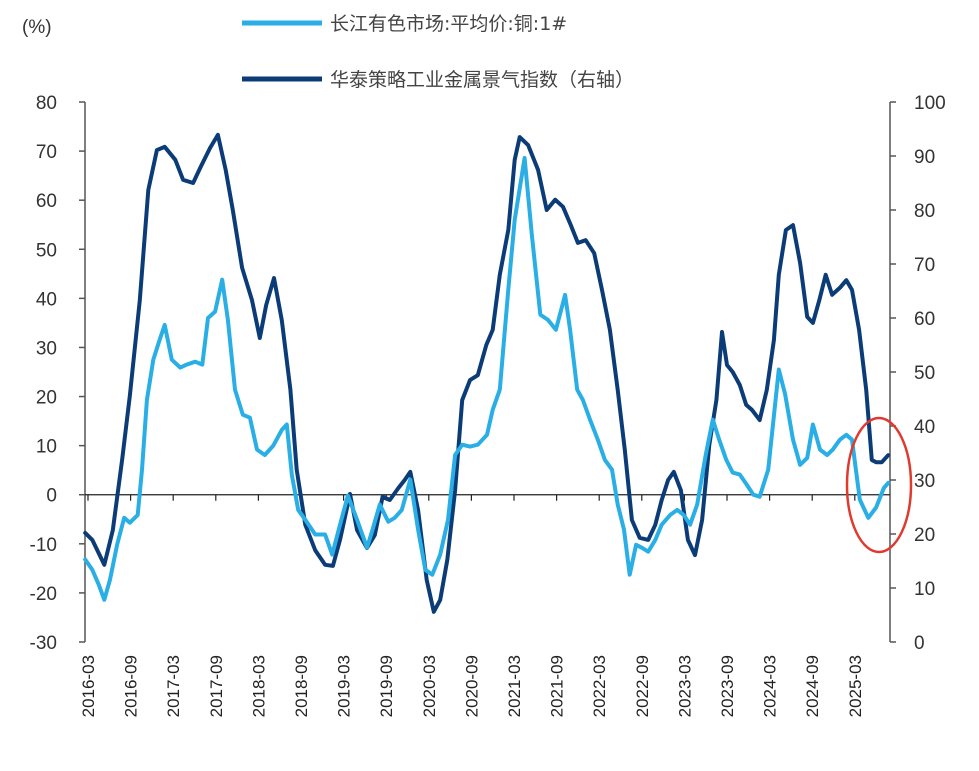 Image resolution: width=979 pixels, height=771 pixels. What do you see at coordinates (131, 686) in the screenshot?
I see `x-axis-tick-label: 2016-09` at bounding box center [131, 686].